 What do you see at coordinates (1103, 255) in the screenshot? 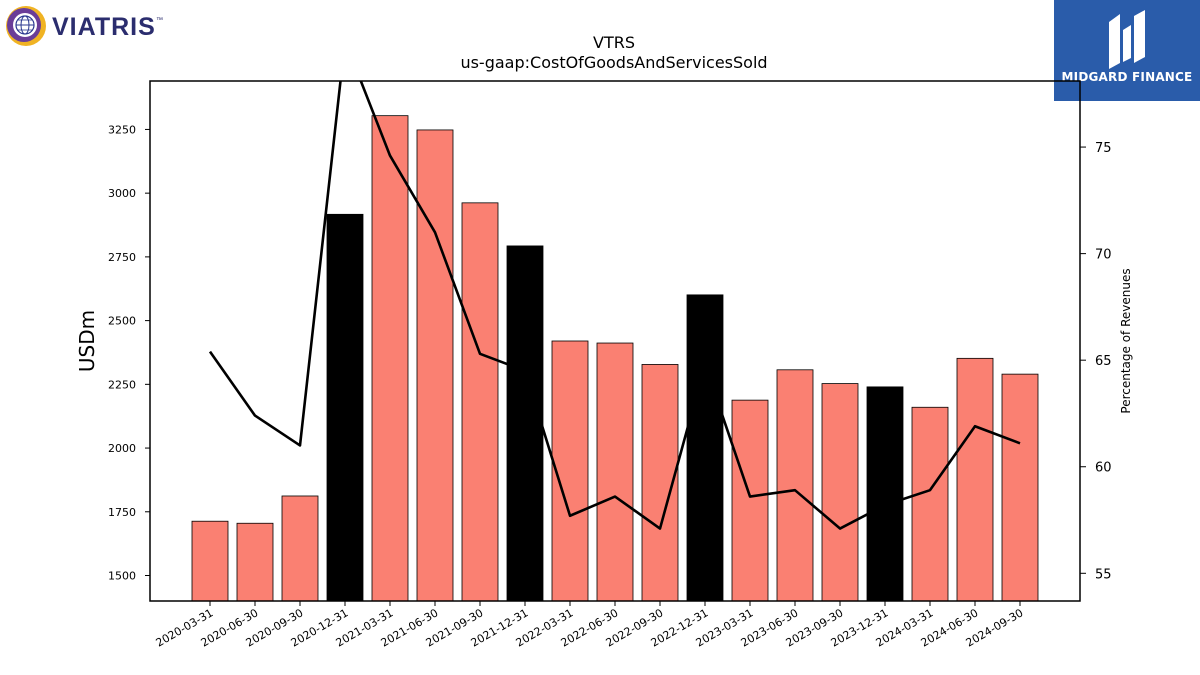
I see `y2-tick-label: 70` at bounding box center [1103, 255].